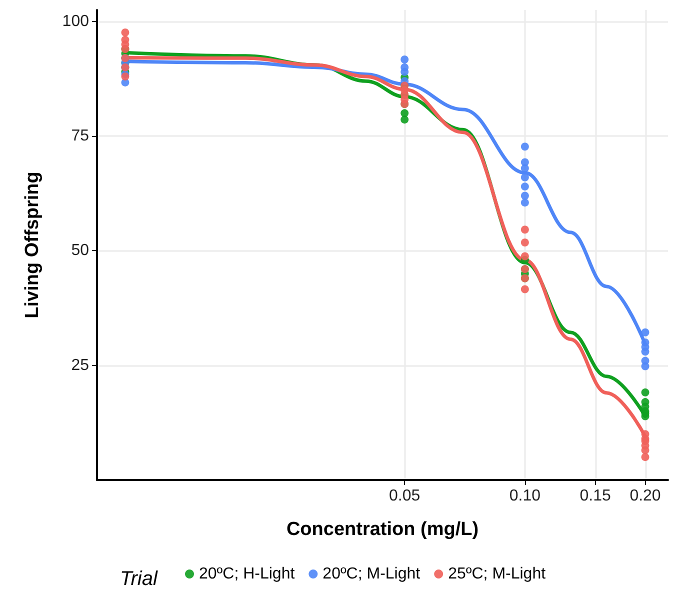  I want to click on y-tick-label: 75, so click(80, 136).